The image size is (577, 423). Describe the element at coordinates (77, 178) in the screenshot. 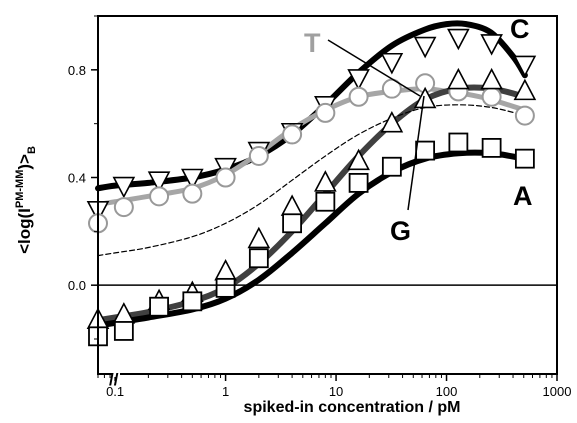

I see `y-tick-label: 0.4` at that location.